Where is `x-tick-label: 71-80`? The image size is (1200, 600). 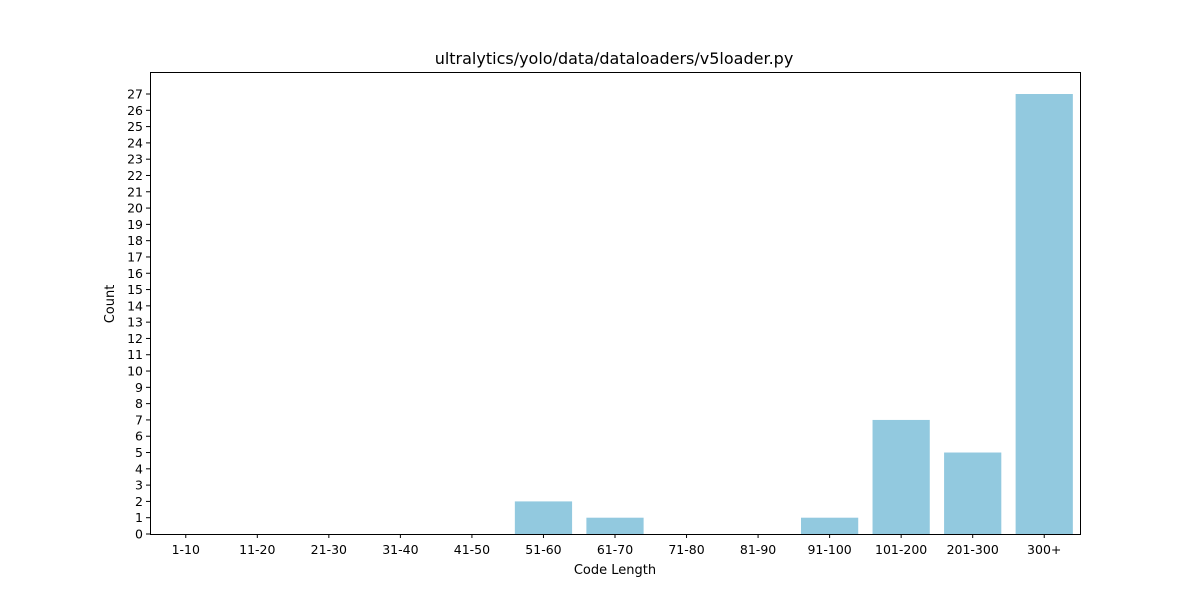 x-tick-label: 71-80 is located at coordinates (686, 549).